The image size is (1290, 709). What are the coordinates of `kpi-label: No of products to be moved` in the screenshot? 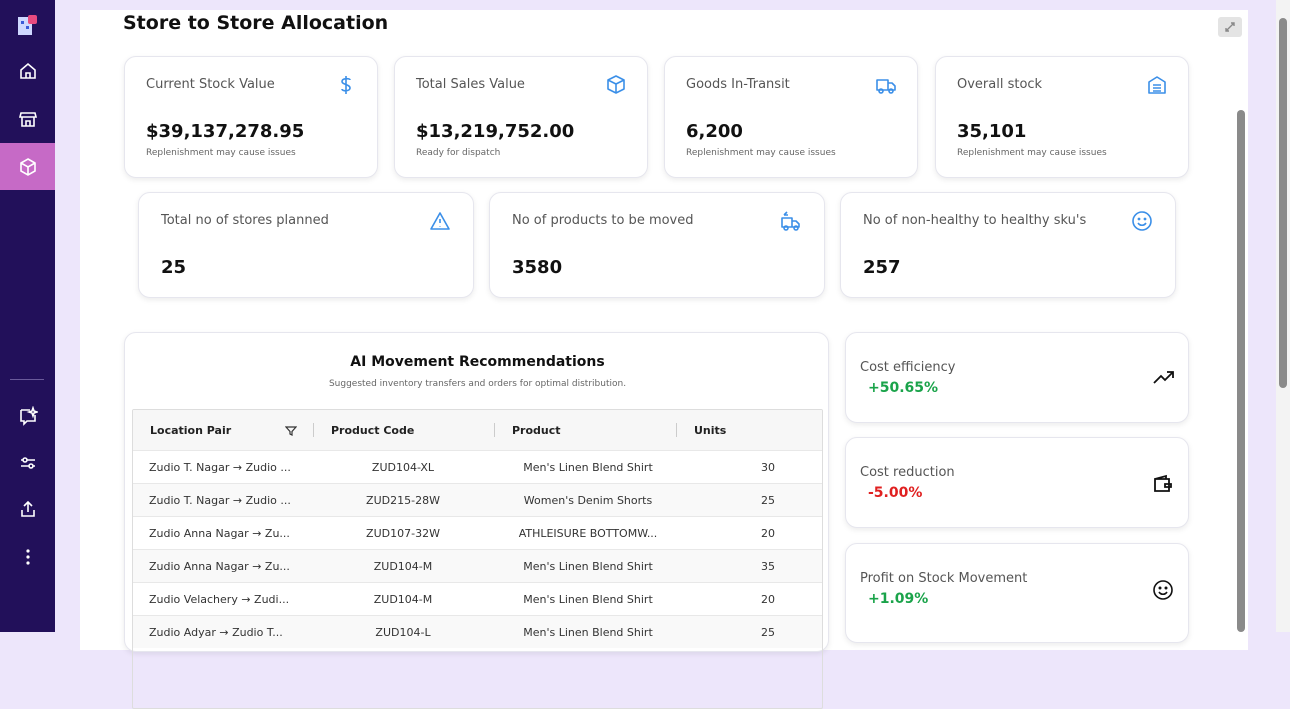 It's located at (603, 220).